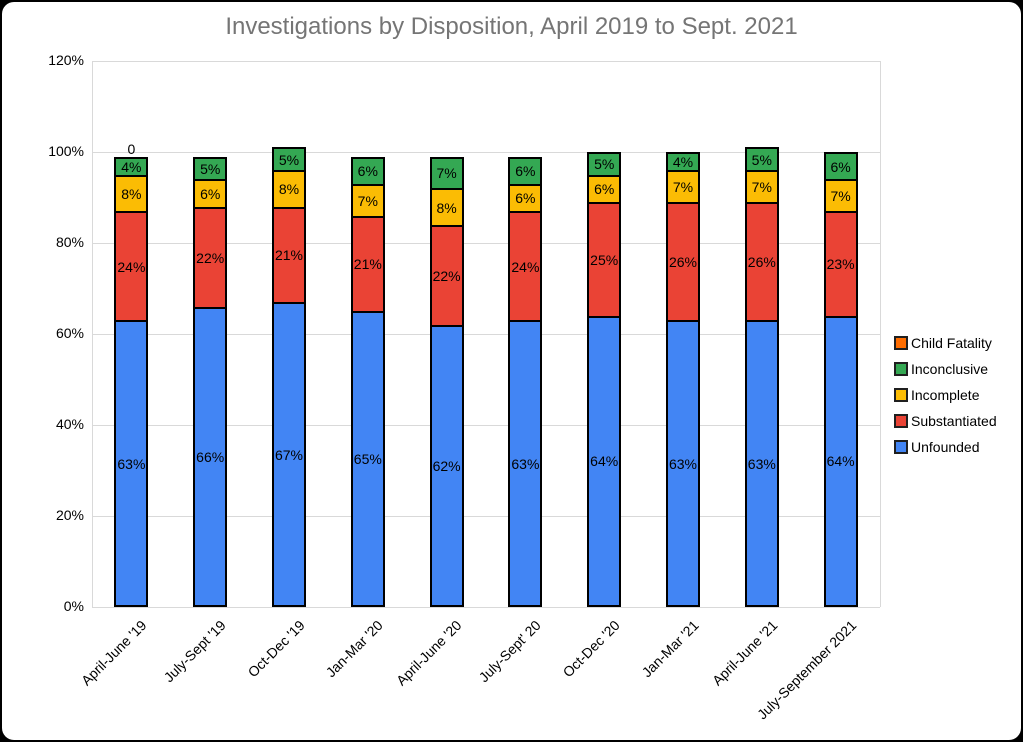 The width and height of the screenshot is (1023, 742). I want to click on plot-right-border, so click(880, 334).